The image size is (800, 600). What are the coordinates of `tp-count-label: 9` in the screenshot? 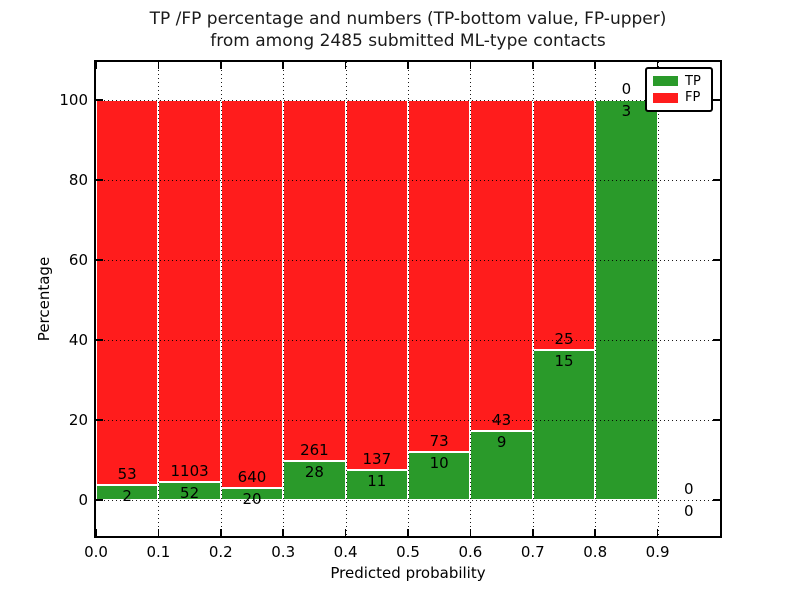 It's located at (501, 441).